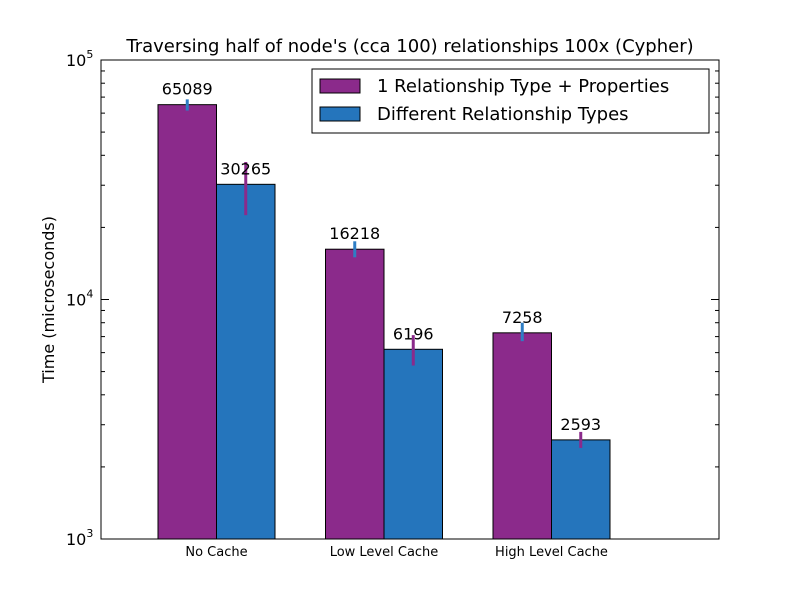 The image size is (800, 600). I want to click on data-label: 2593, so click(580, 424).